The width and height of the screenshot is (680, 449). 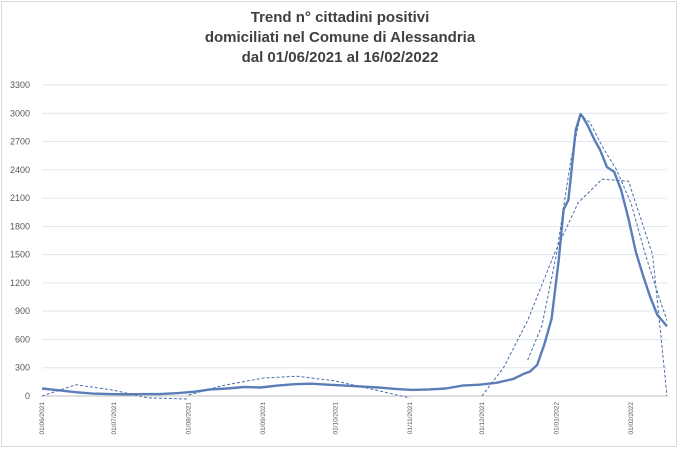 I want to click on y-tick-label: 300, so click(x=22, y=368).